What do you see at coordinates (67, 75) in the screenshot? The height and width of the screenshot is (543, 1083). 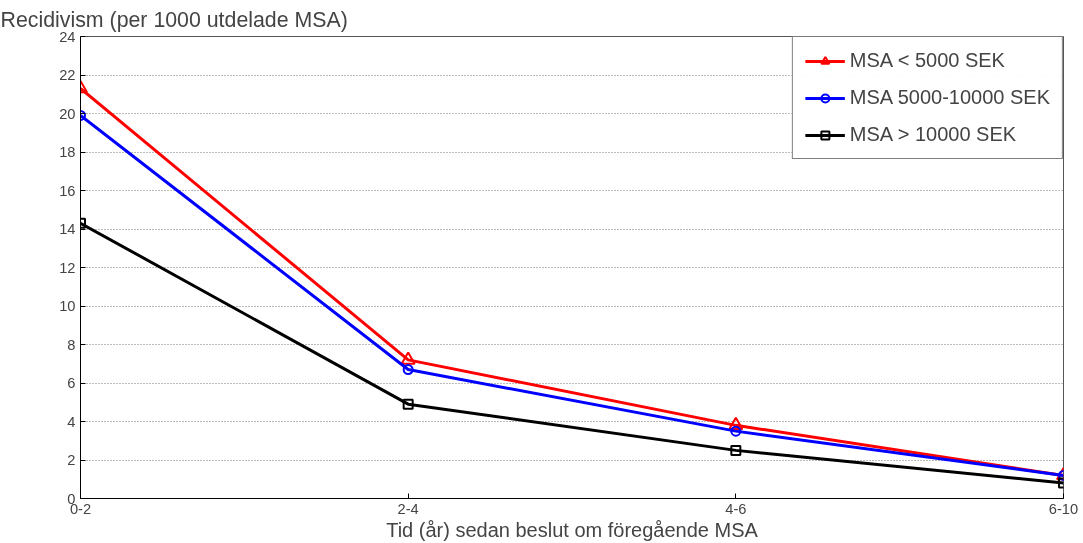 I see `y-tick-label: 22` at bounding box center [67, 75].